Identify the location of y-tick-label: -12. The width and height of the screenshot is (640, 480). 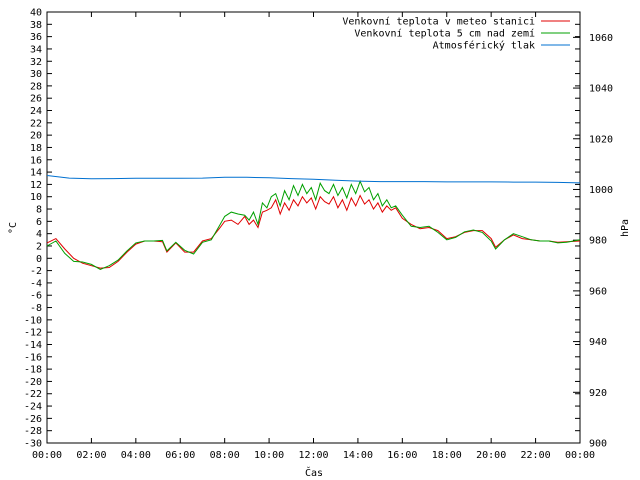
(33, 333).